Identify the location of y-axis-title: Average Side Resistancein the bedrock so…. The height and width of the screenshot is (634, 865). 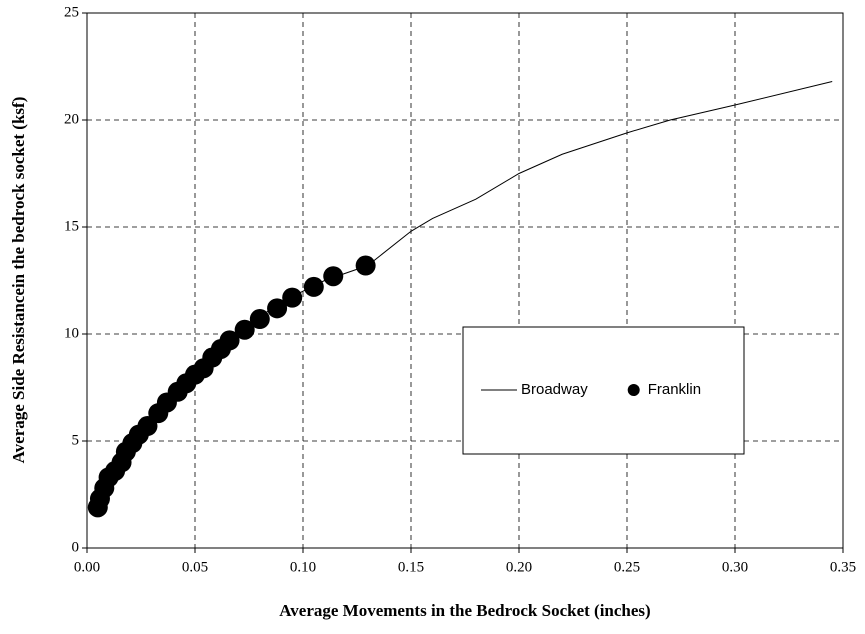
(18, 280).